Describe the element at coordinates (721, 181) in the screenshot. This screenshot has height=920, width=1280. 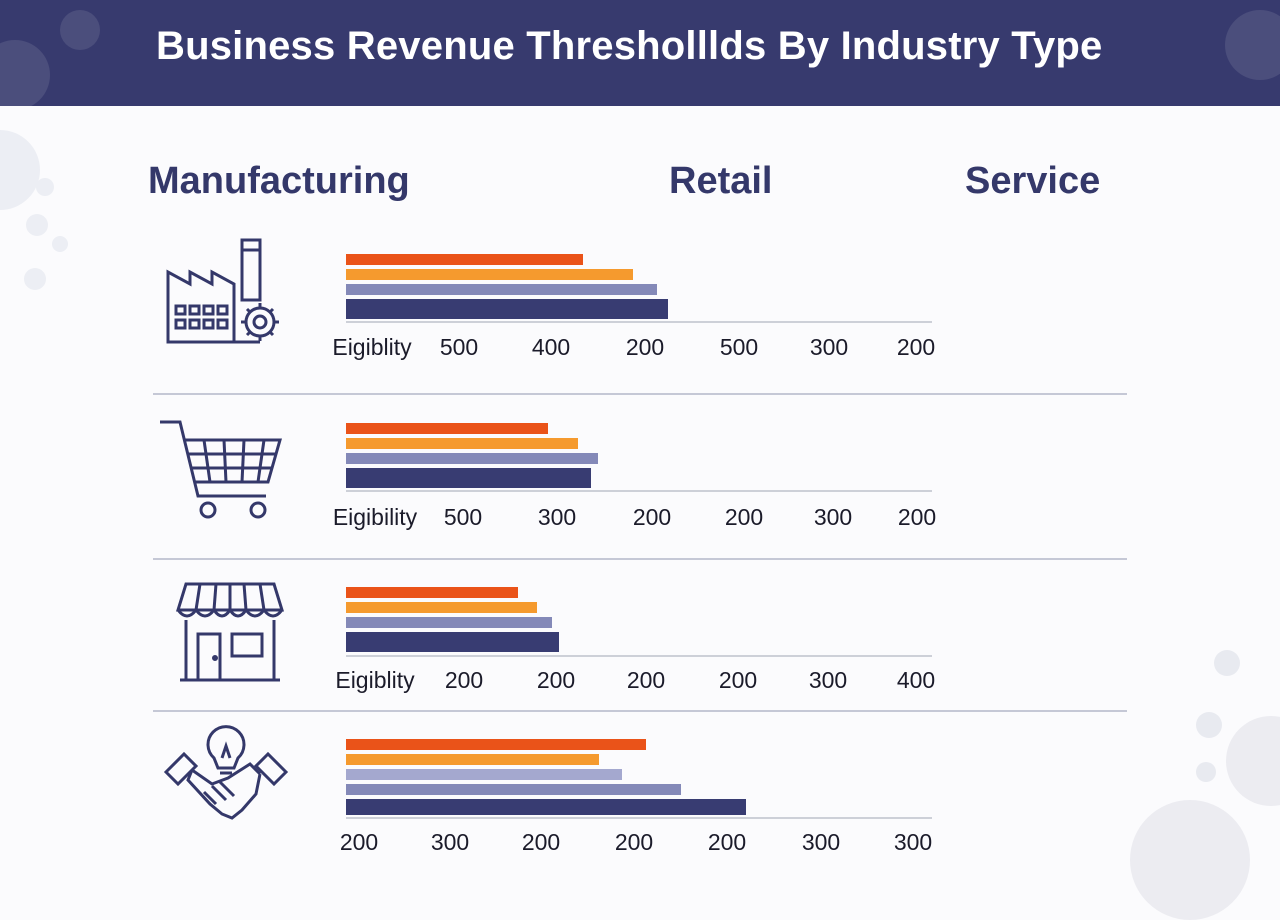
I see `column-title-retail: Retail` at that location.